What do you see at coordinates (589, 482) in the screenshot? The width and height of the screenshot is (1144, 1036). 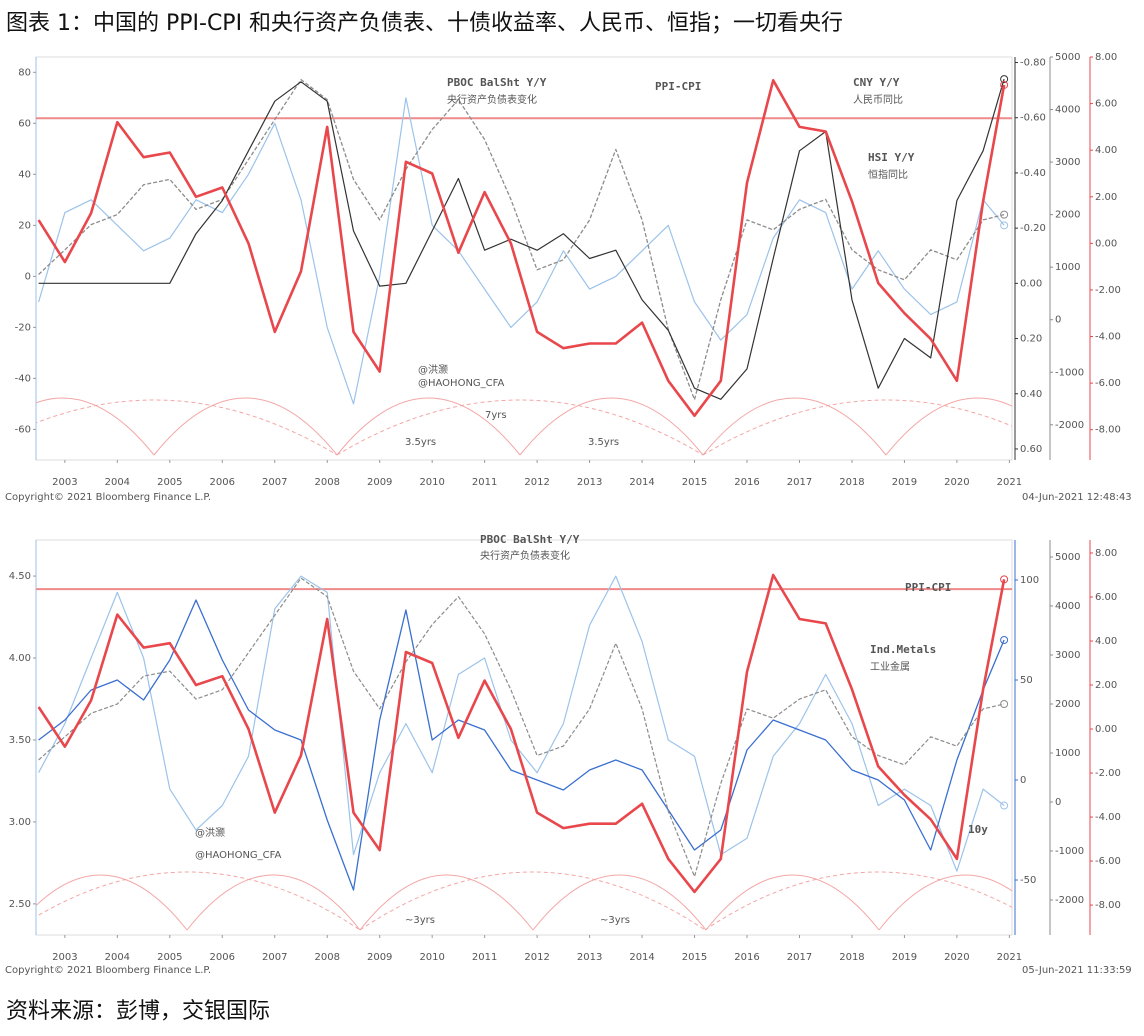 I see `x-tick-label: 2013` at bounding box center [589, 482].